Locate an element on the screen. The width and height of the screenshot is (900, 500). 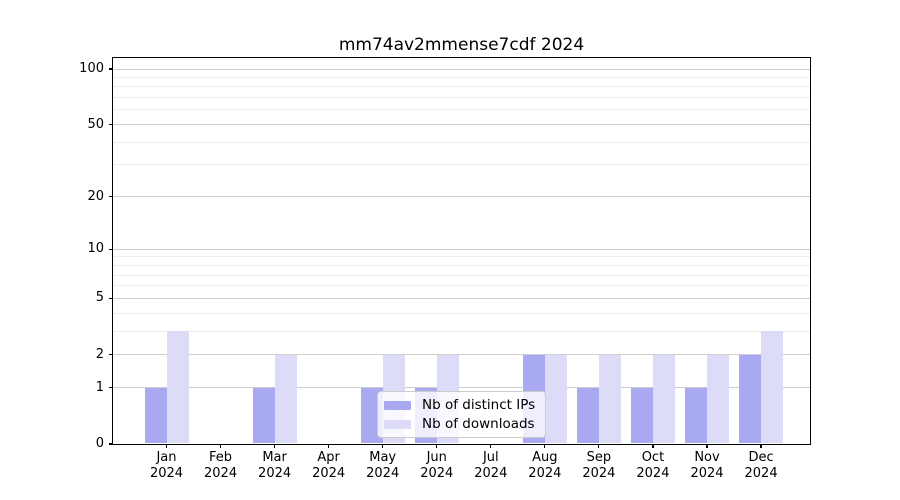
x-tick-label-line: Aug is located at coordinates (545, 457).